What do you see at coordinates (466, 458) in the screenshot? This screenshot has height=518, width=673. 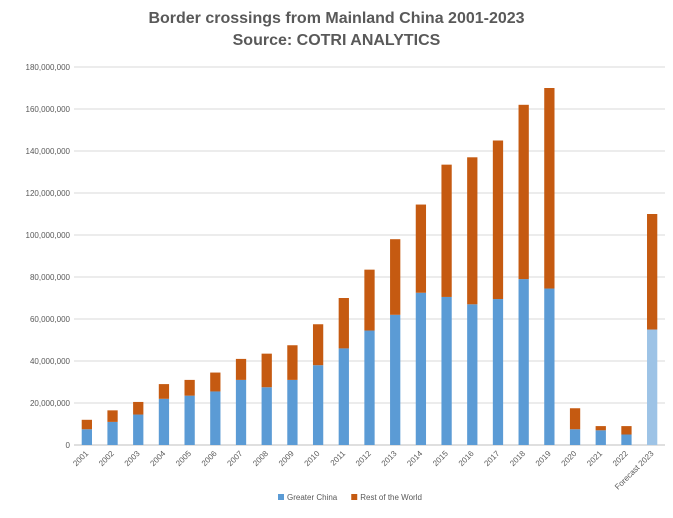 I see `x-tick-label: 2016` at bounding box center [466, 458].